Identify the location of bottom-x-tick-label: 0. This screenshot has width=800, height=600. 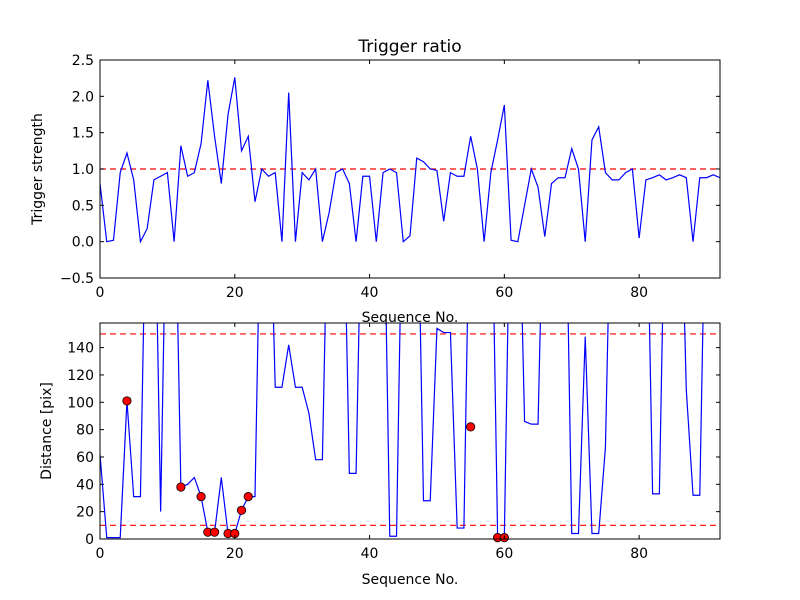
(100, 554).